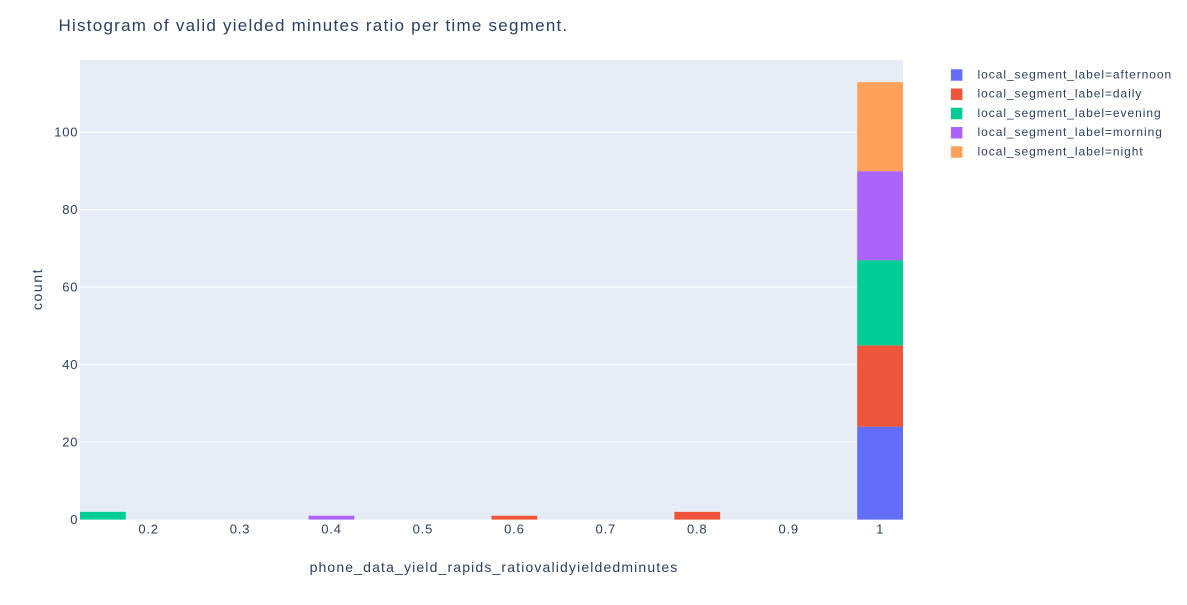  Describe the element at coordinates (70, 364) in the screenshot. I see `svg-text: 40` at that location.